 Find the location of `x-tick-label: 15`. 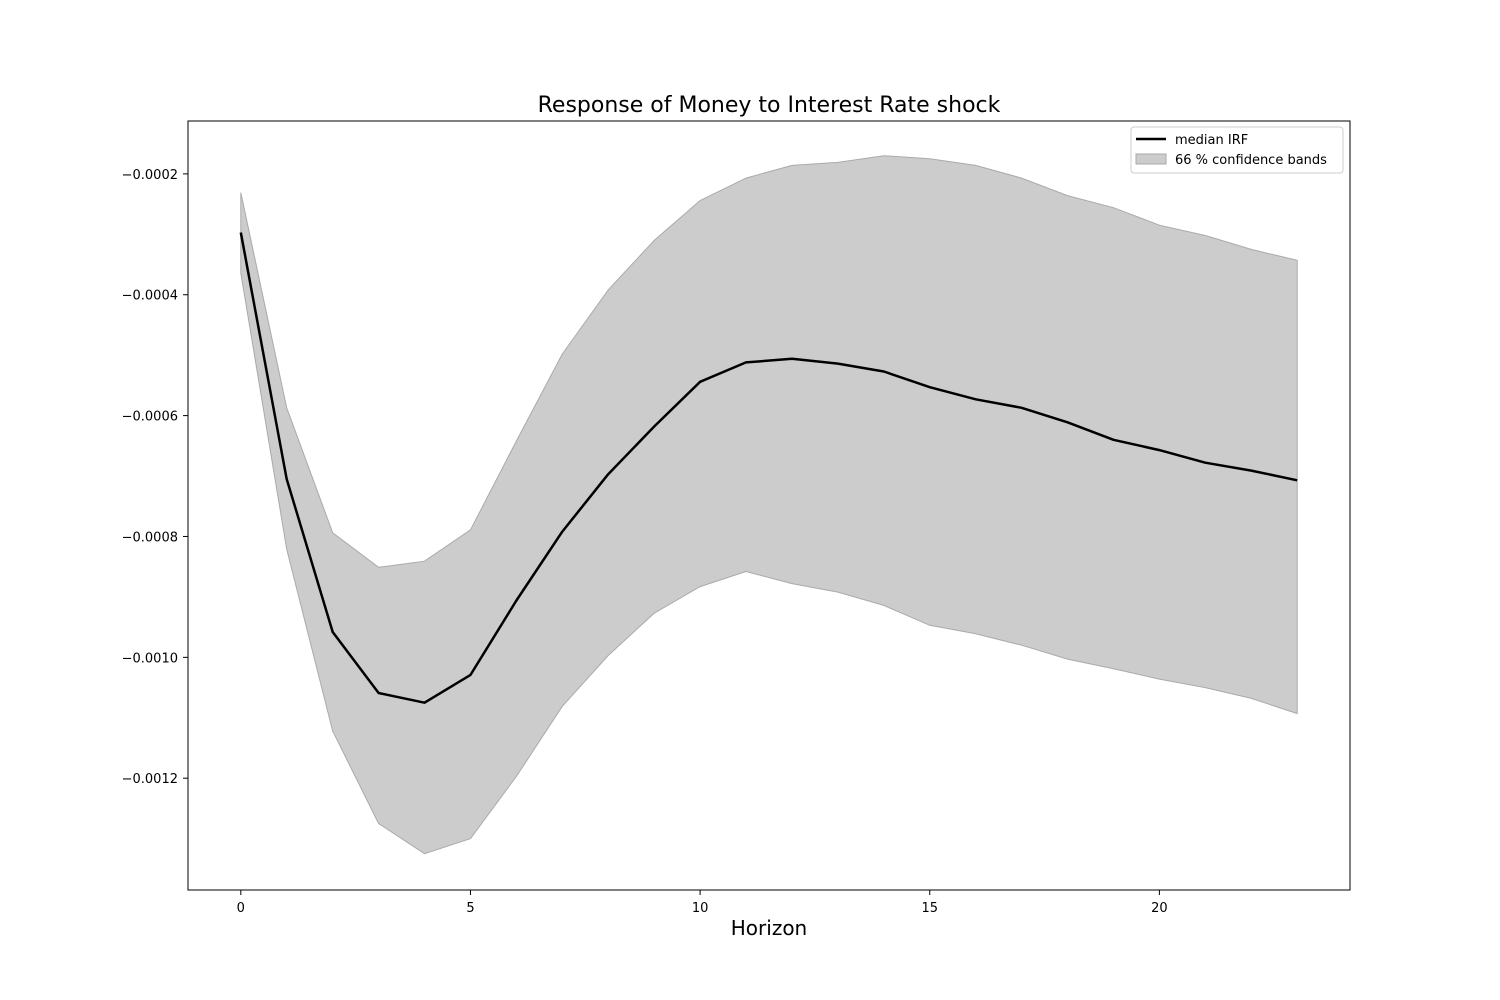

x-tick-label: 15 is located at coordinates (929, 908).